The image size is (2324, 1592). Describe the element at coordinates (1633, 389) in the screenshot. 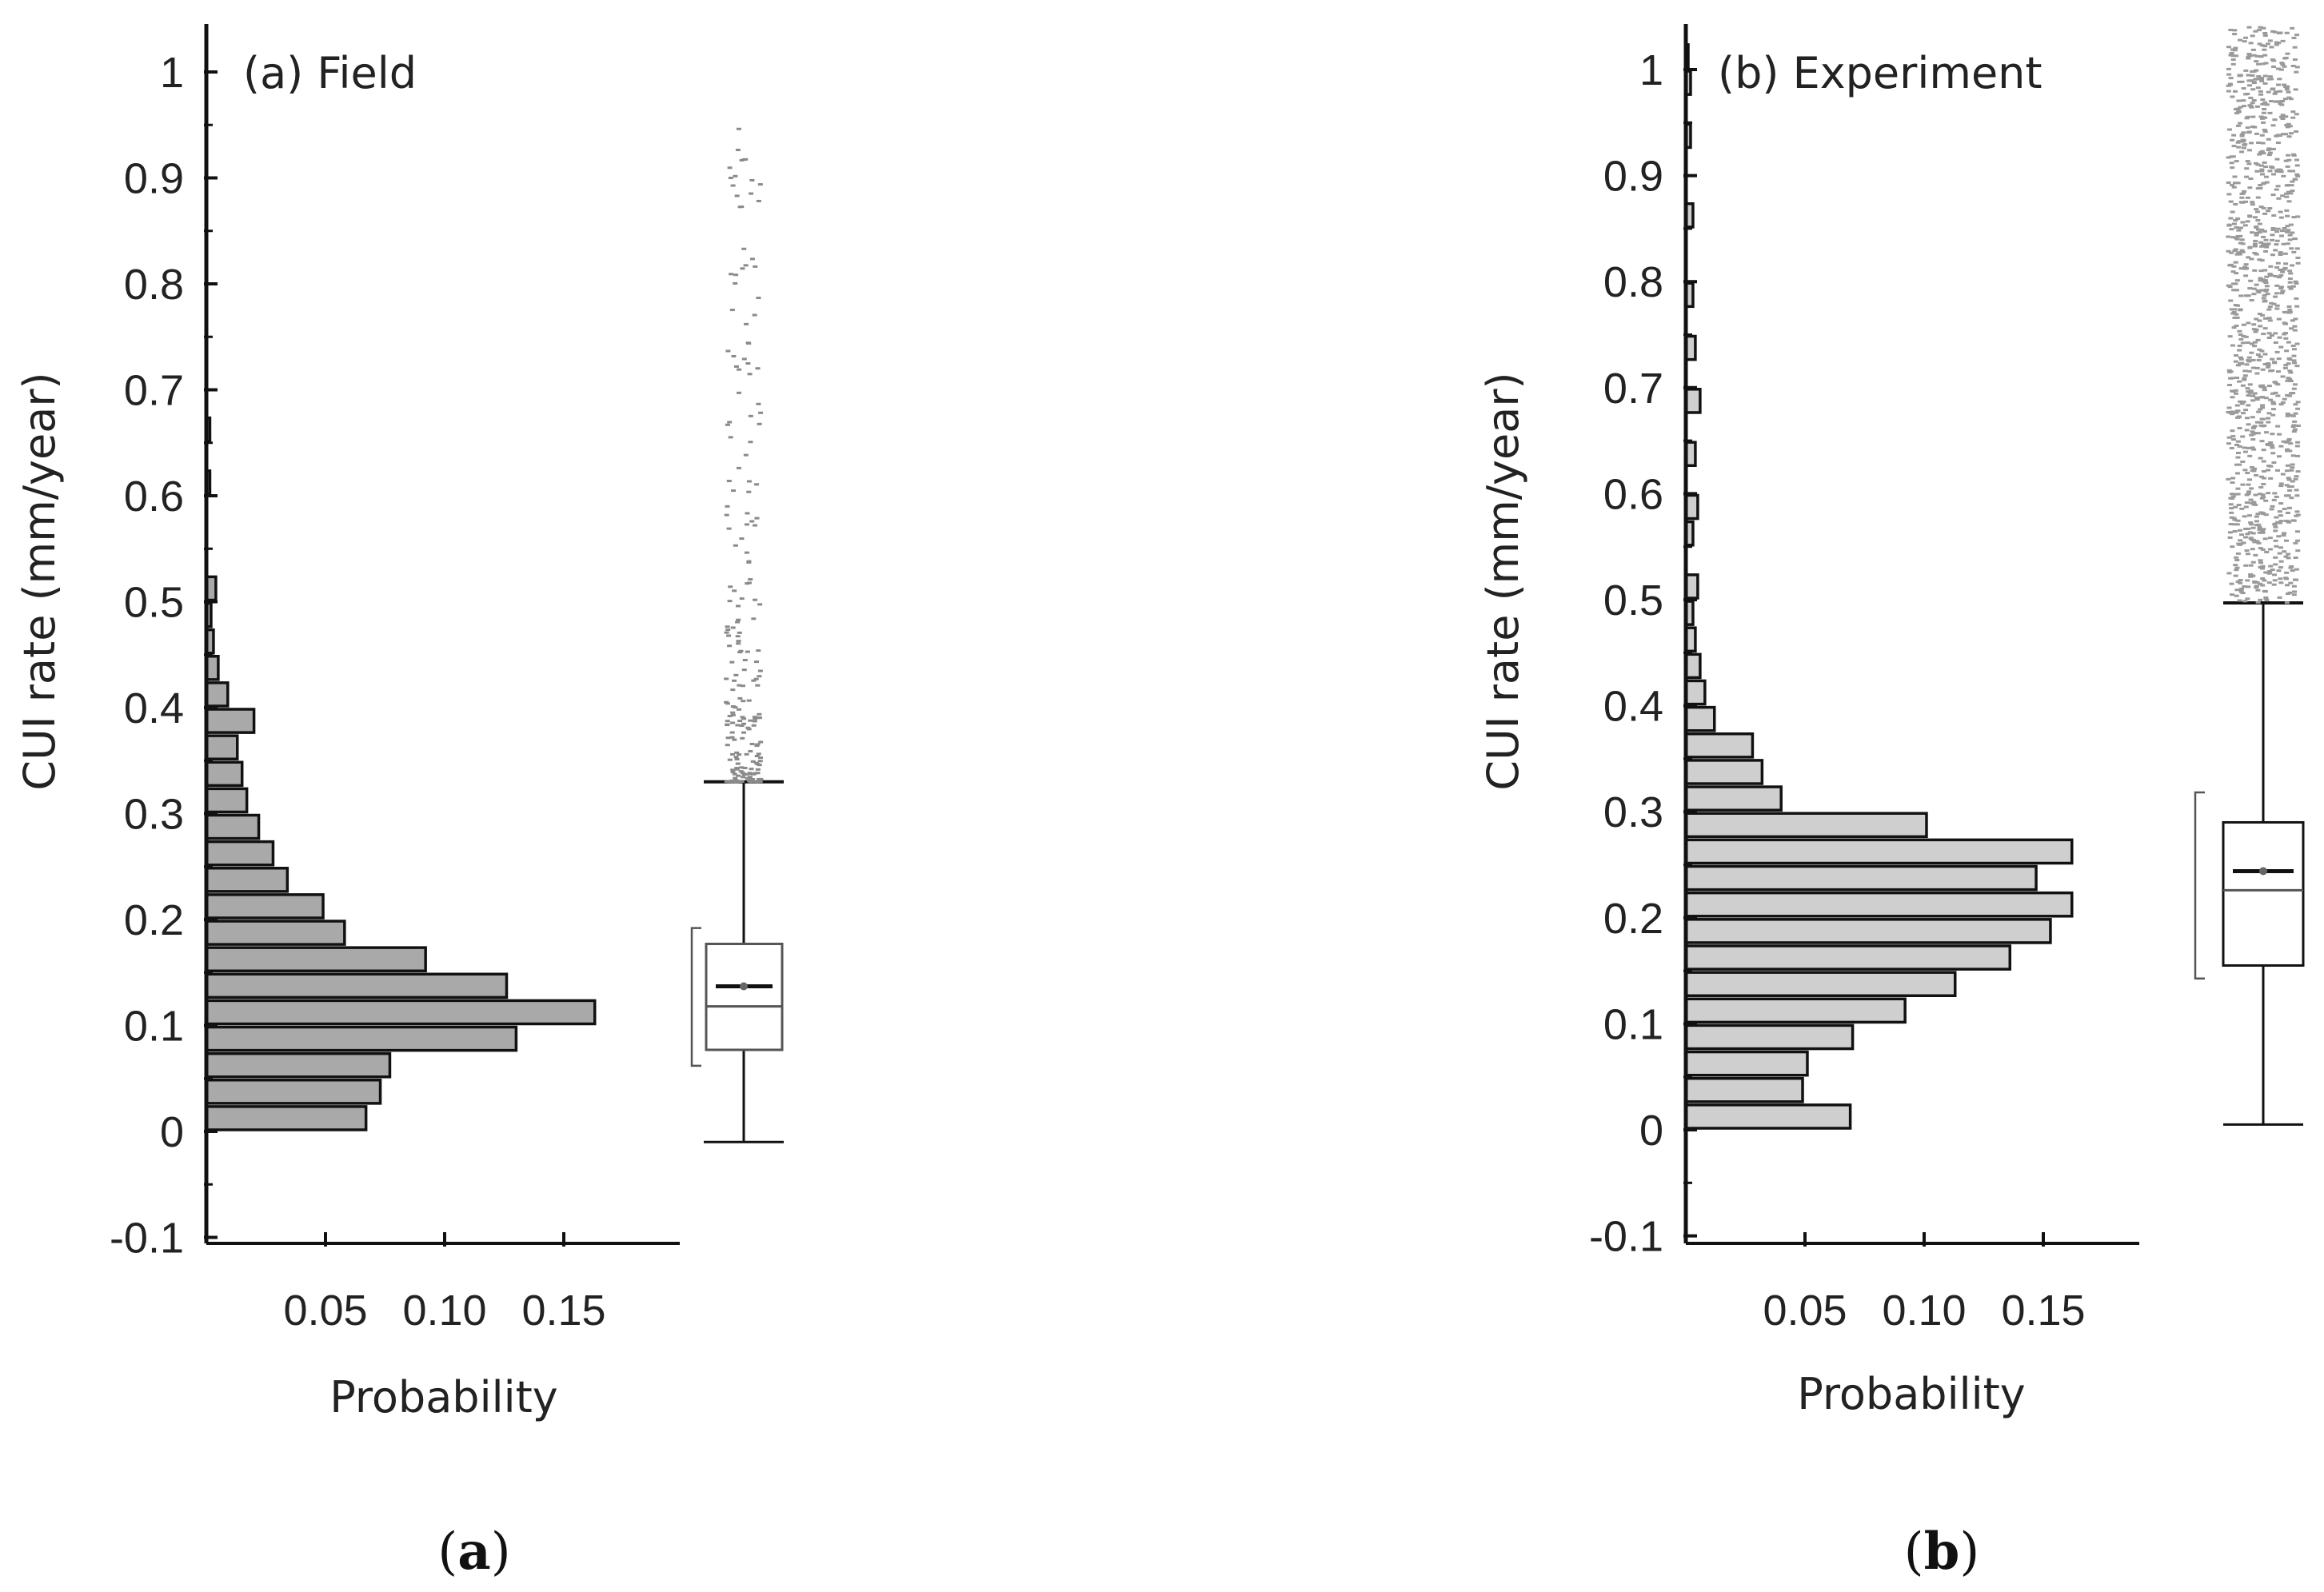

I see `y-tick-label: 0.7` at that location.